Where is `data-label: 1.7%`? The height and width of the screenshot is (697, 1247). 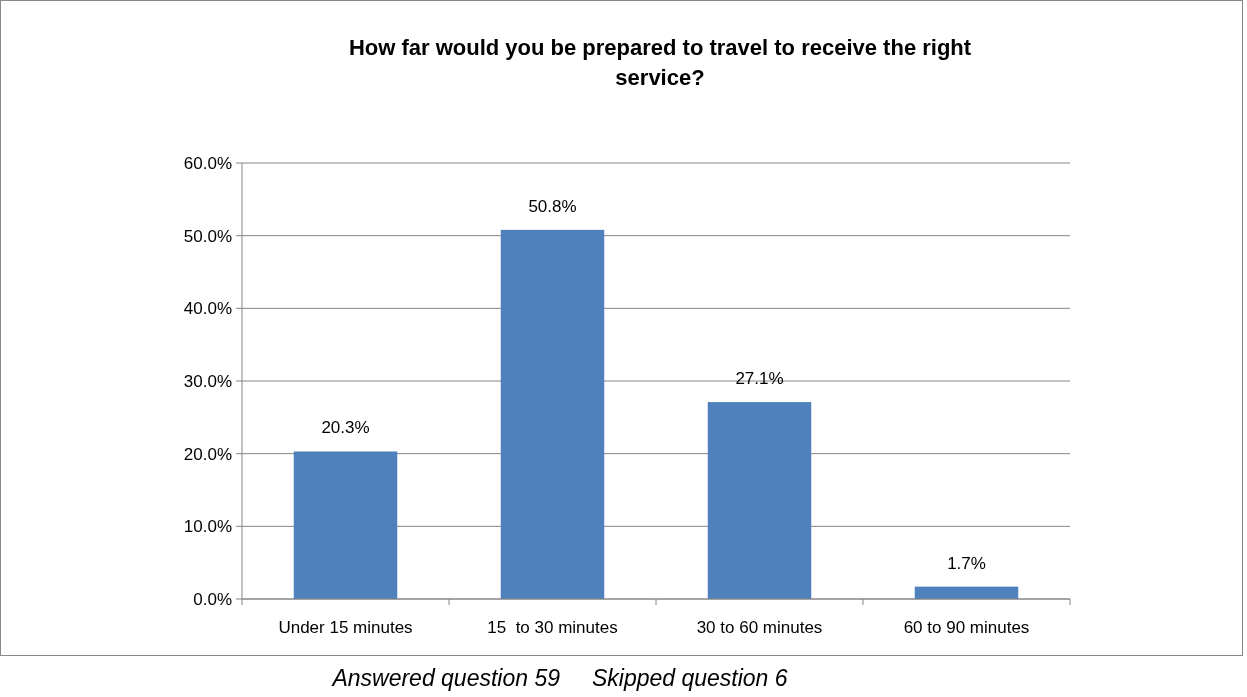 data-label: 1.7% is located at coordinates (966, 563).